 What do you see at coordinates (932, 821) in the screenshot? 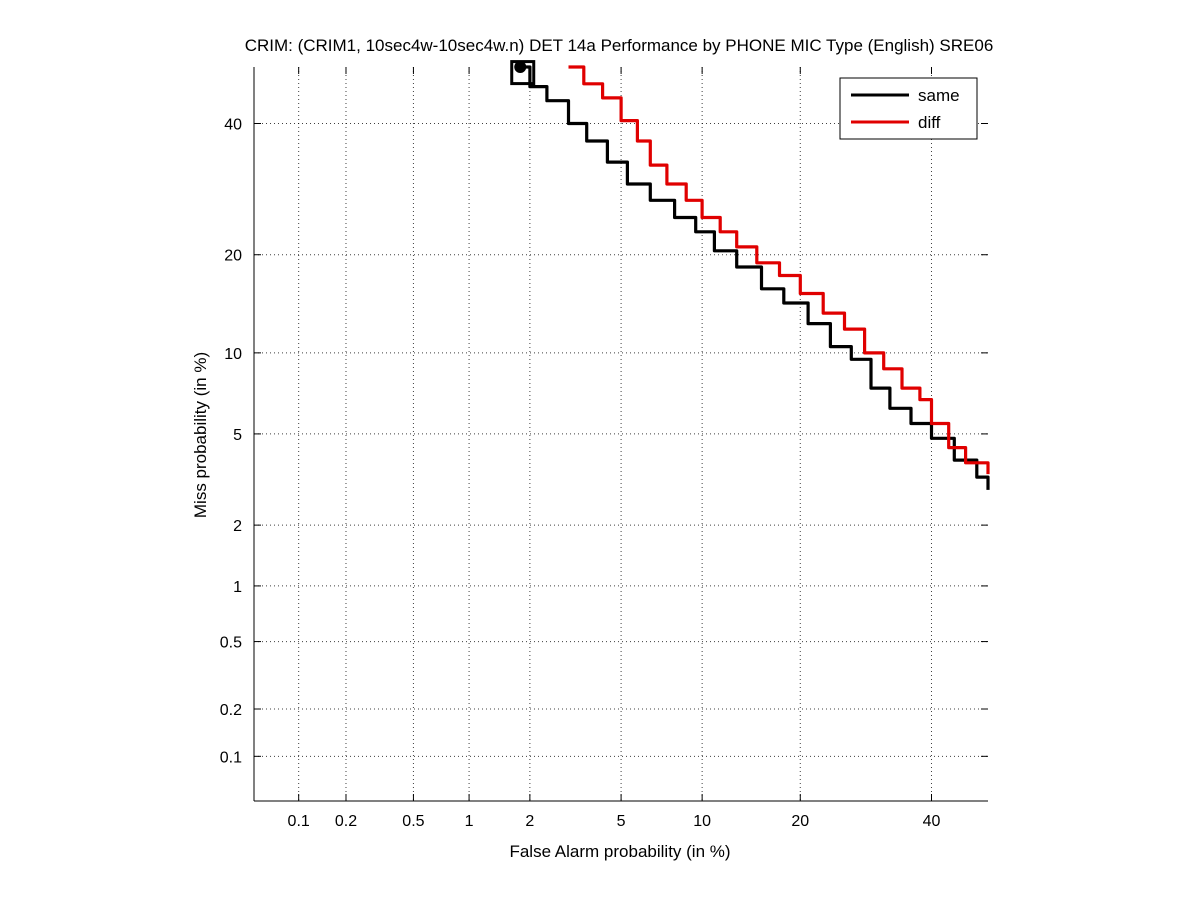
I see `x-tick-label: 40` at bounding box center [932, 821].